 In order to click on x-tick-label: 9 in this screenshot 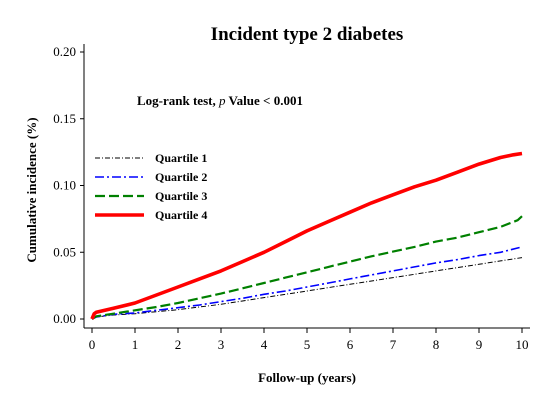, I will do `click(479, 344)`.